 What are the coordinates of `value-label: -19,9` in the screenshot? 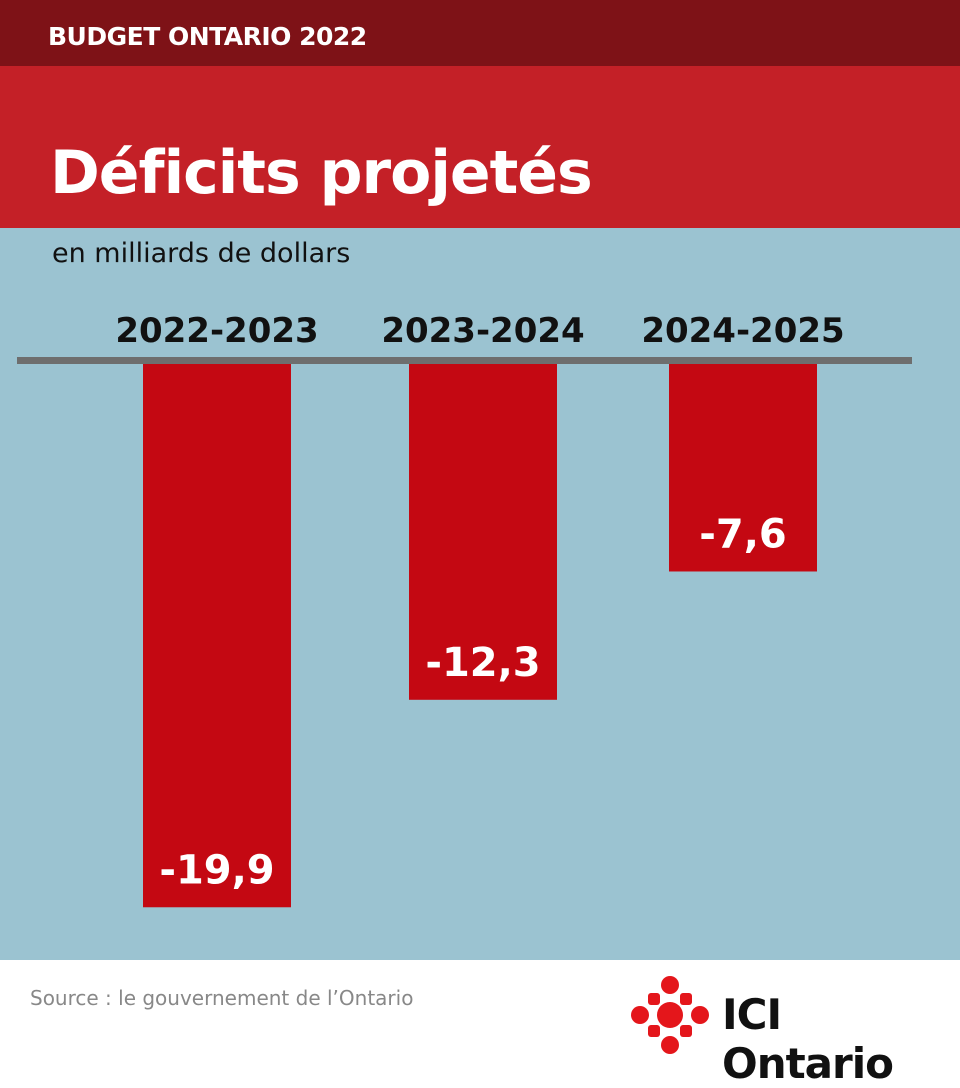 It's located at (216, 870).